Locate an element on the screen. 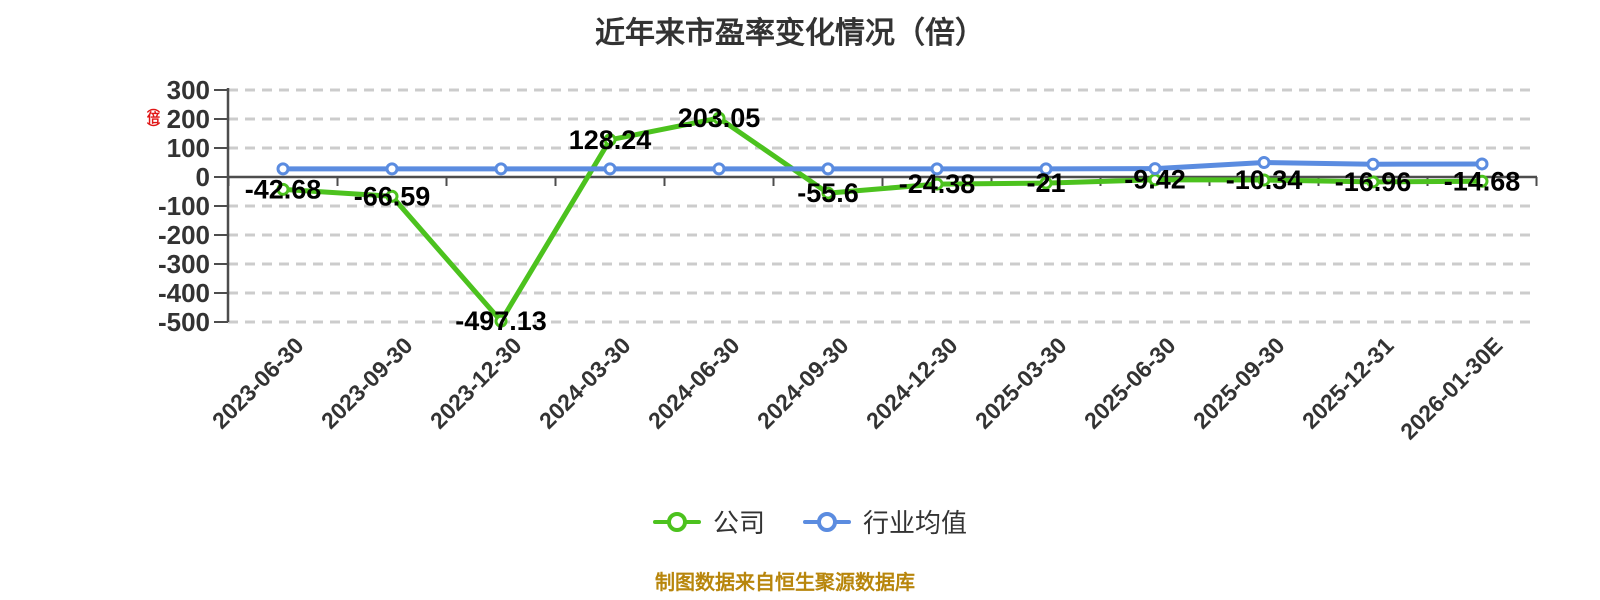 The height and width of the screenshot is (600, 1600). legend: 公司 行业均值 is located at coordinates (800, 521).